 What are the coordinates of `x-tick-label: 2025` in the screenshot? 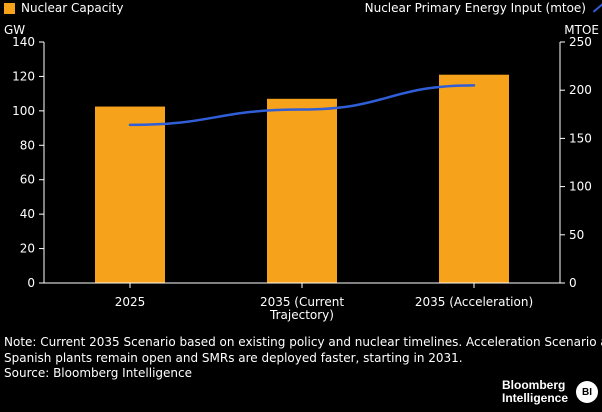 It's located at (130, 302).